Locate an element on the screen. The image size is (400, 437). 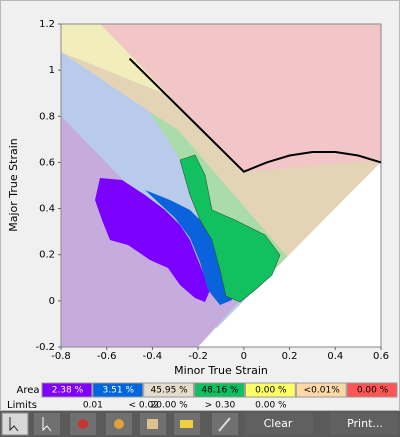
x-tick-label: 0.2 is located at coordinates (290, 356).